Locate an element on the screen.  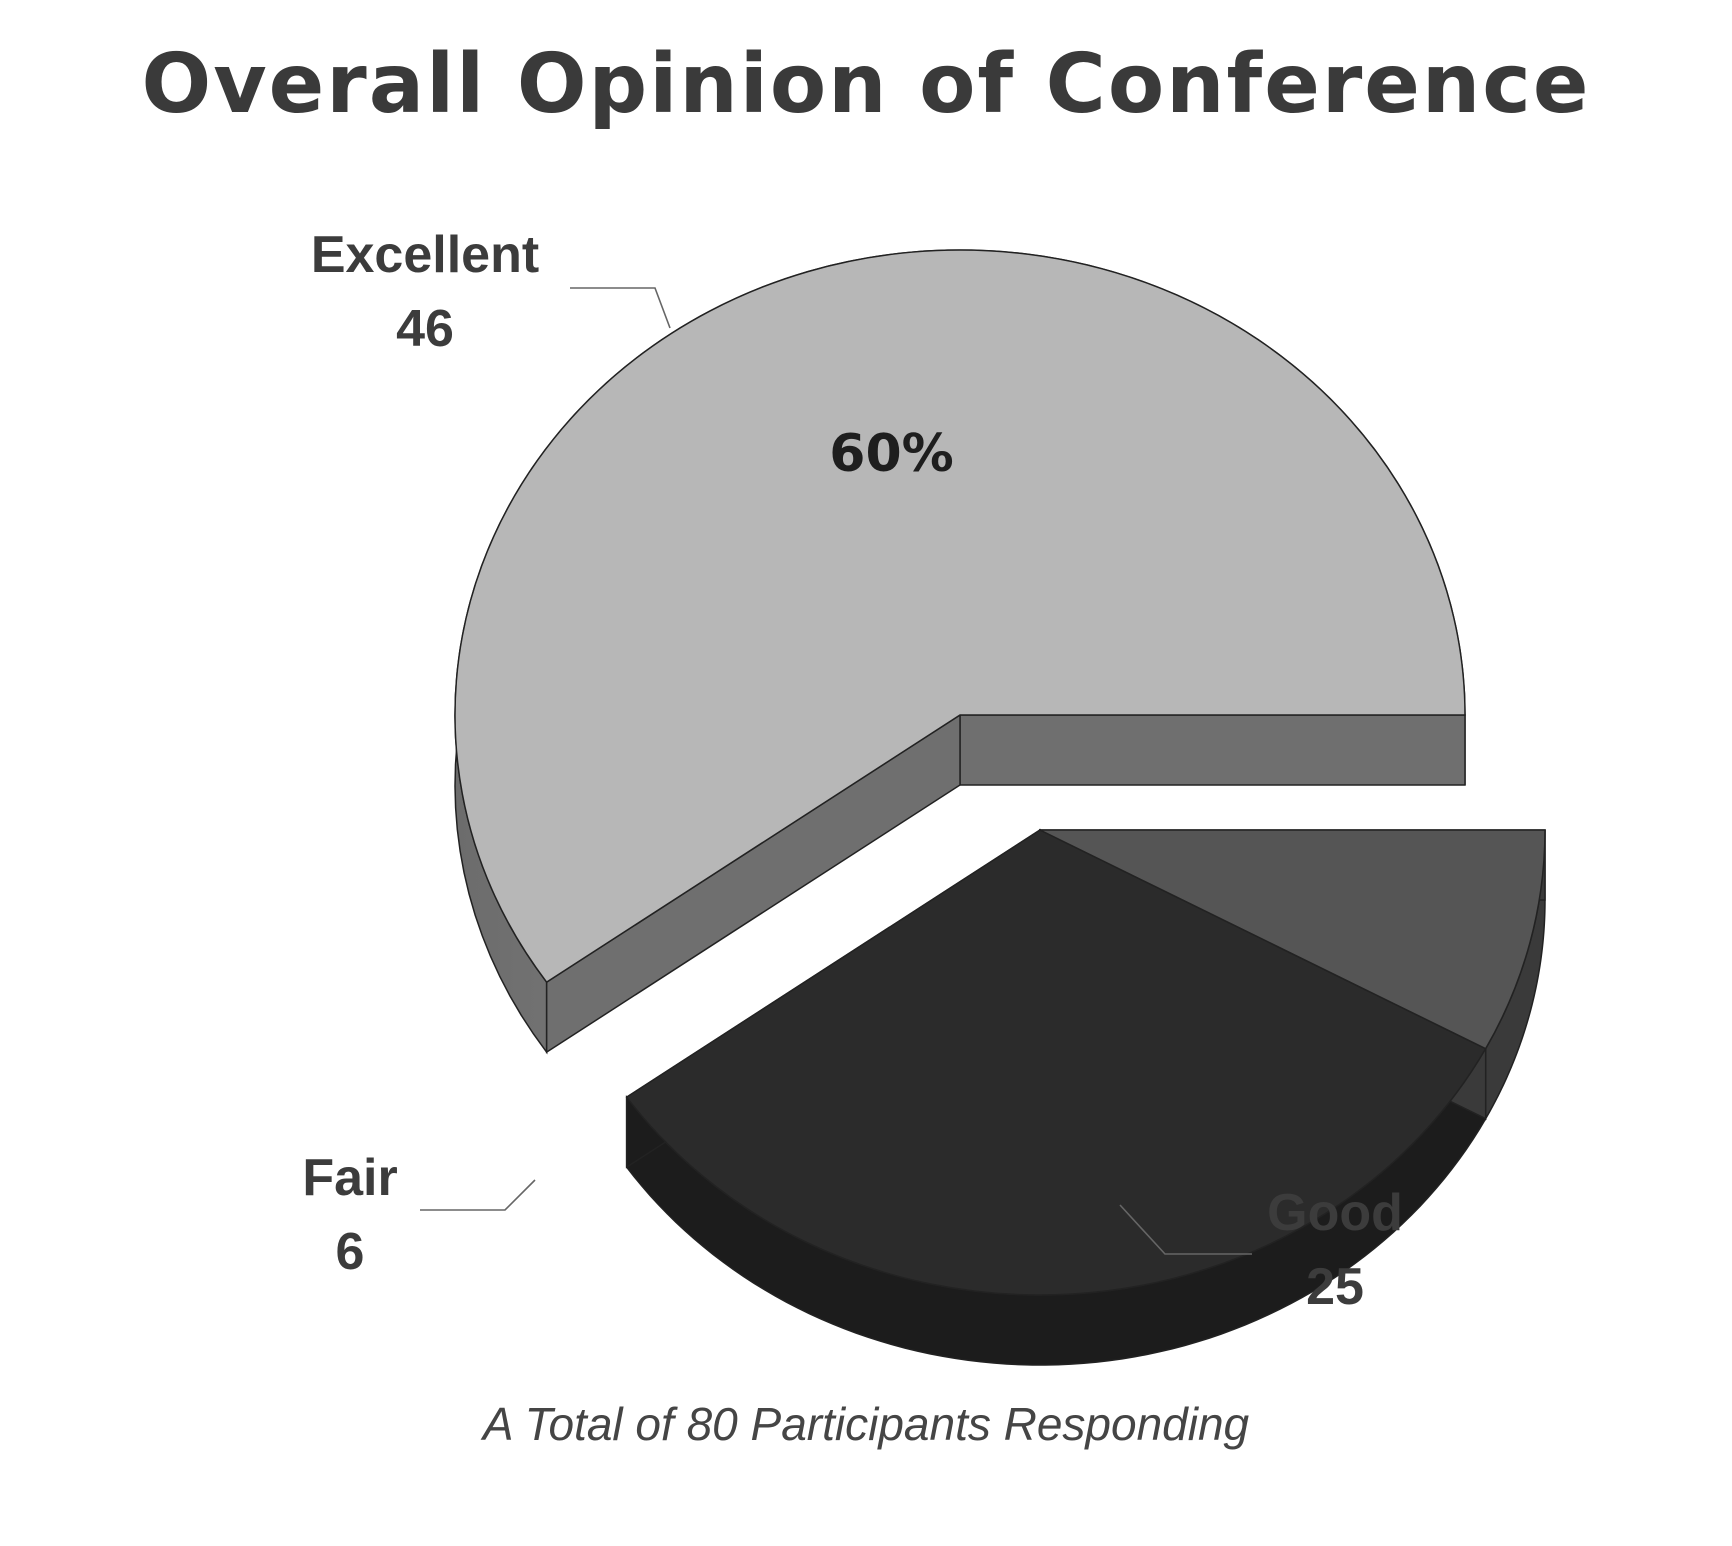
percent-label-excellent: 60% is located at coordinates (891, 454).